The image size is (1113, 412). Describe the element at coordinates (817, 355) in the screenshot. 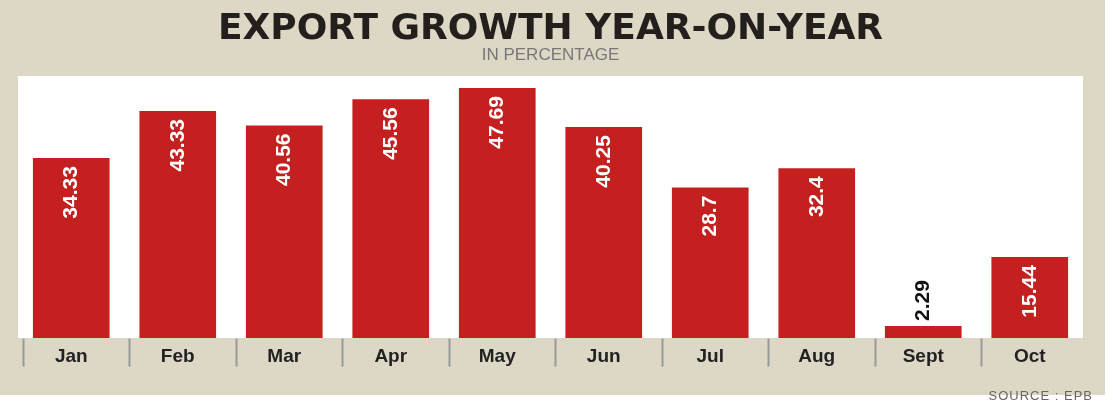

I see `x-tick-label: Aug` at that location.